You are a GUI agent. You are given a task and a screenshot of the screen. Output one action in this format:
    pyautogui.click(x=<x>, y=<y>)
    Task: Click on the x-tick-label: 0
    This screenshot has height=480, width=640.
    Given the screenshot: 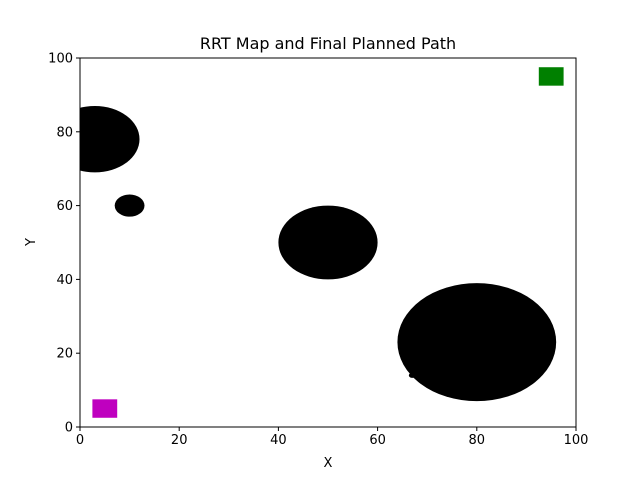 What is the action you would take?
    pyautogui.click(x=80, y=440)
    